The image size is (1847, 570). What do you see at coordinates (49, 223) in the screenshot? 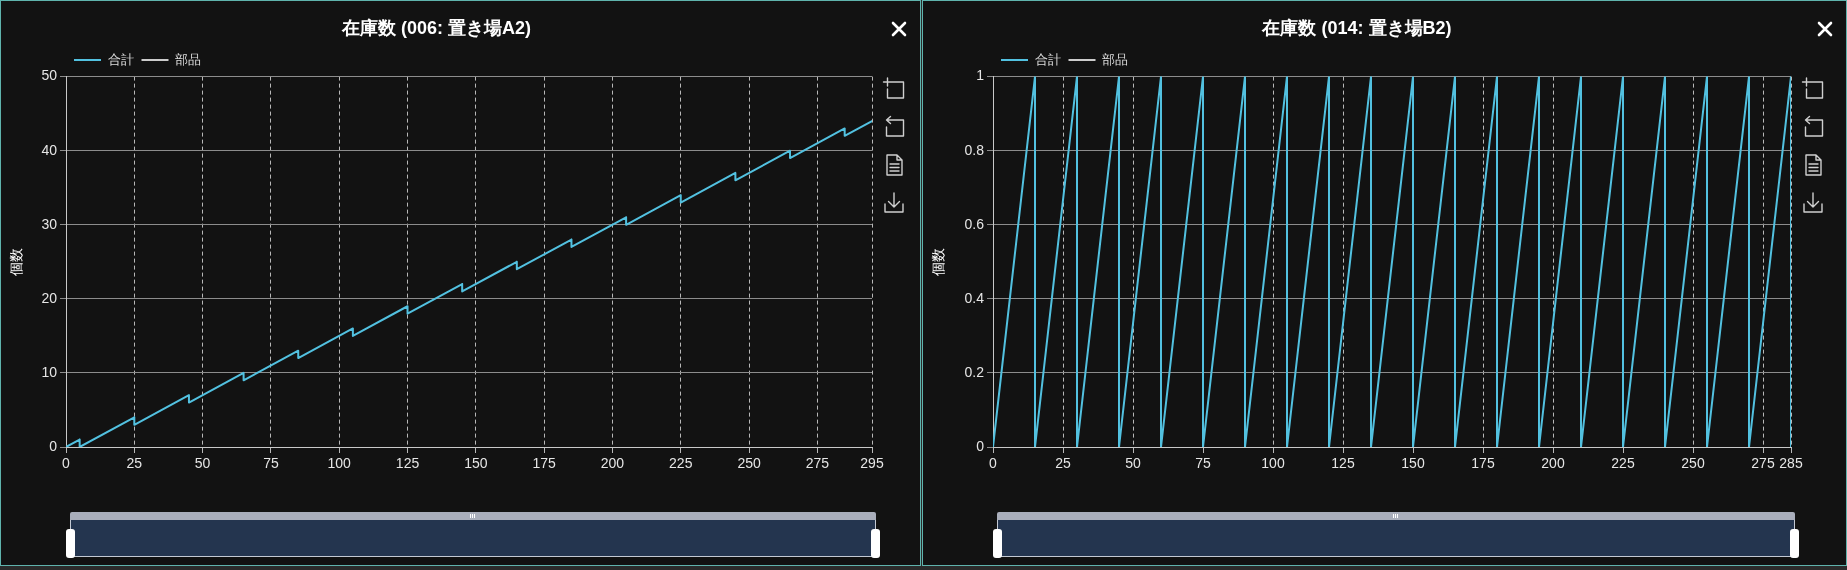
I see `y-tick-label: 30` at bounding box center [49, 223].